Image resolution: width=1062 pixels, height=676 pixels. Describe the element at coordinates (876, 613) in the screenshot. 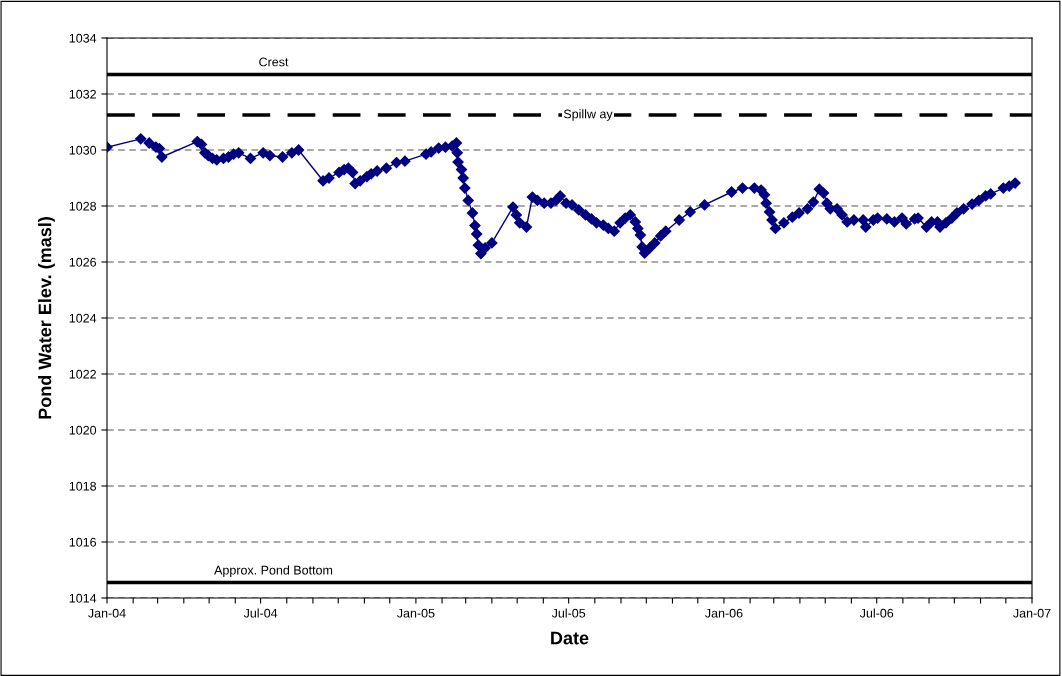

I see `x-tick-label: Jul-06` at that location.